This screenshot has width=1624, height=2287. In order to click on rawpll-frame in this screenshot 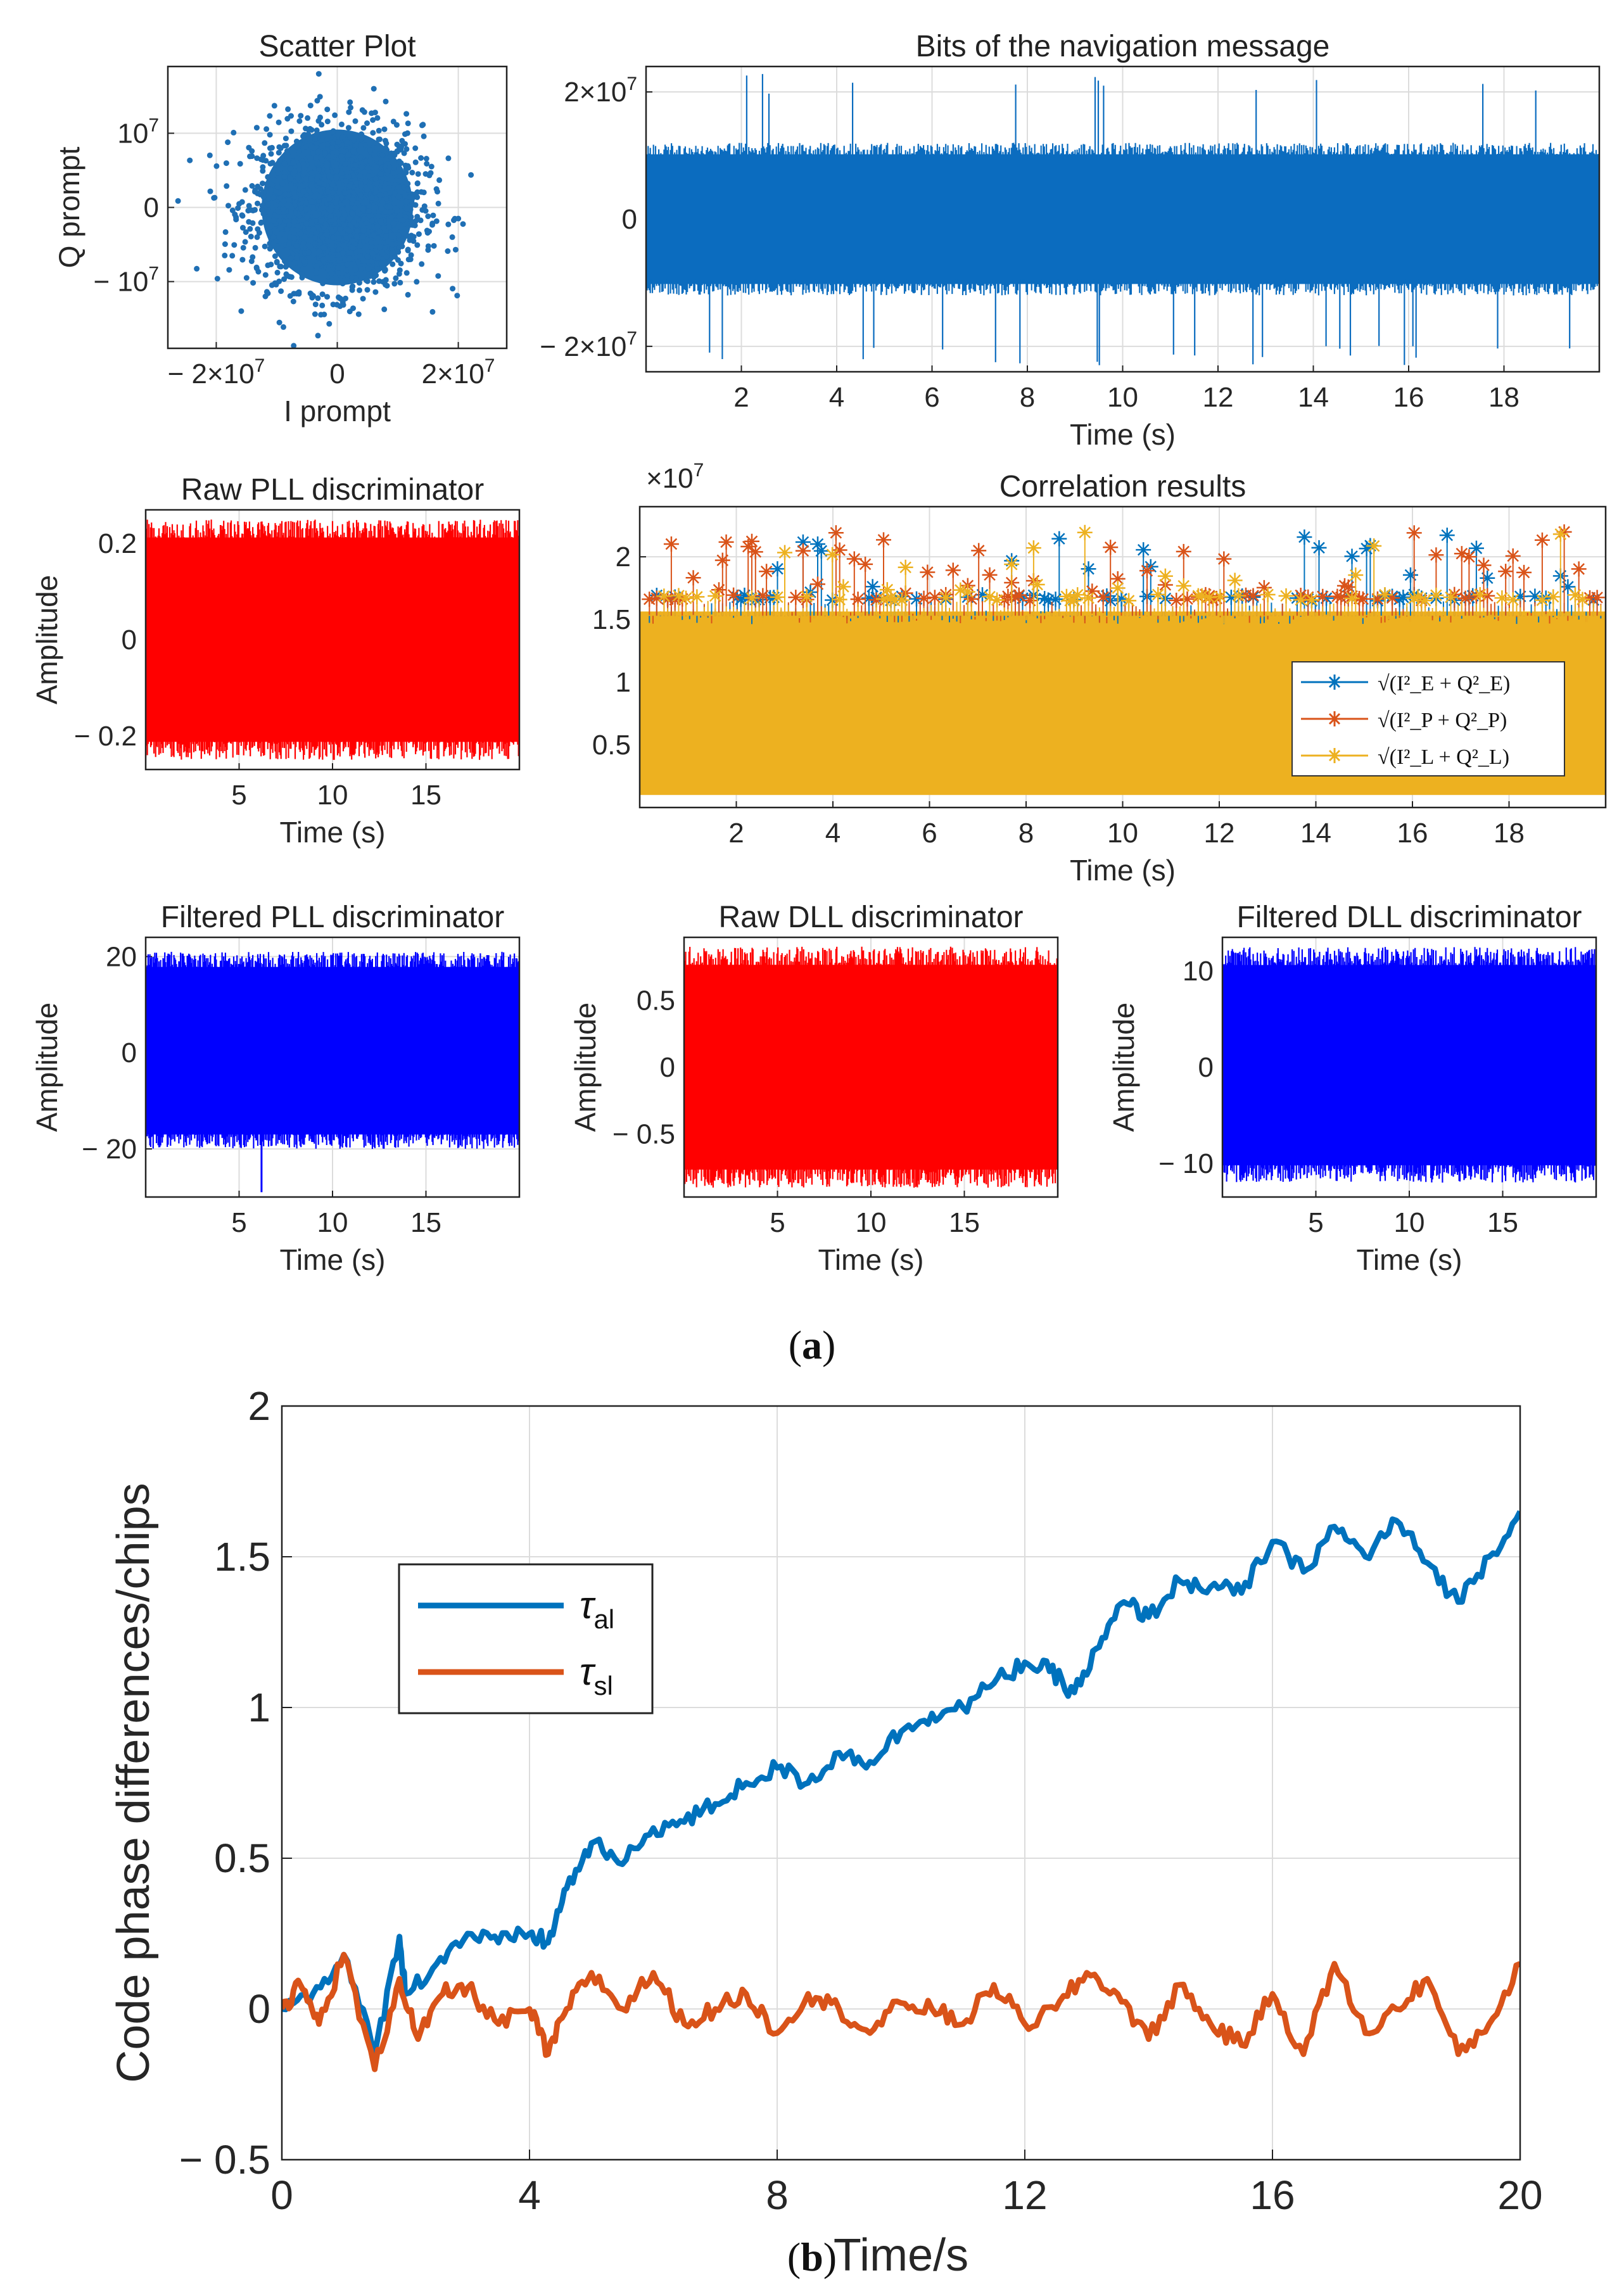, I will do `click(332, 640)`.